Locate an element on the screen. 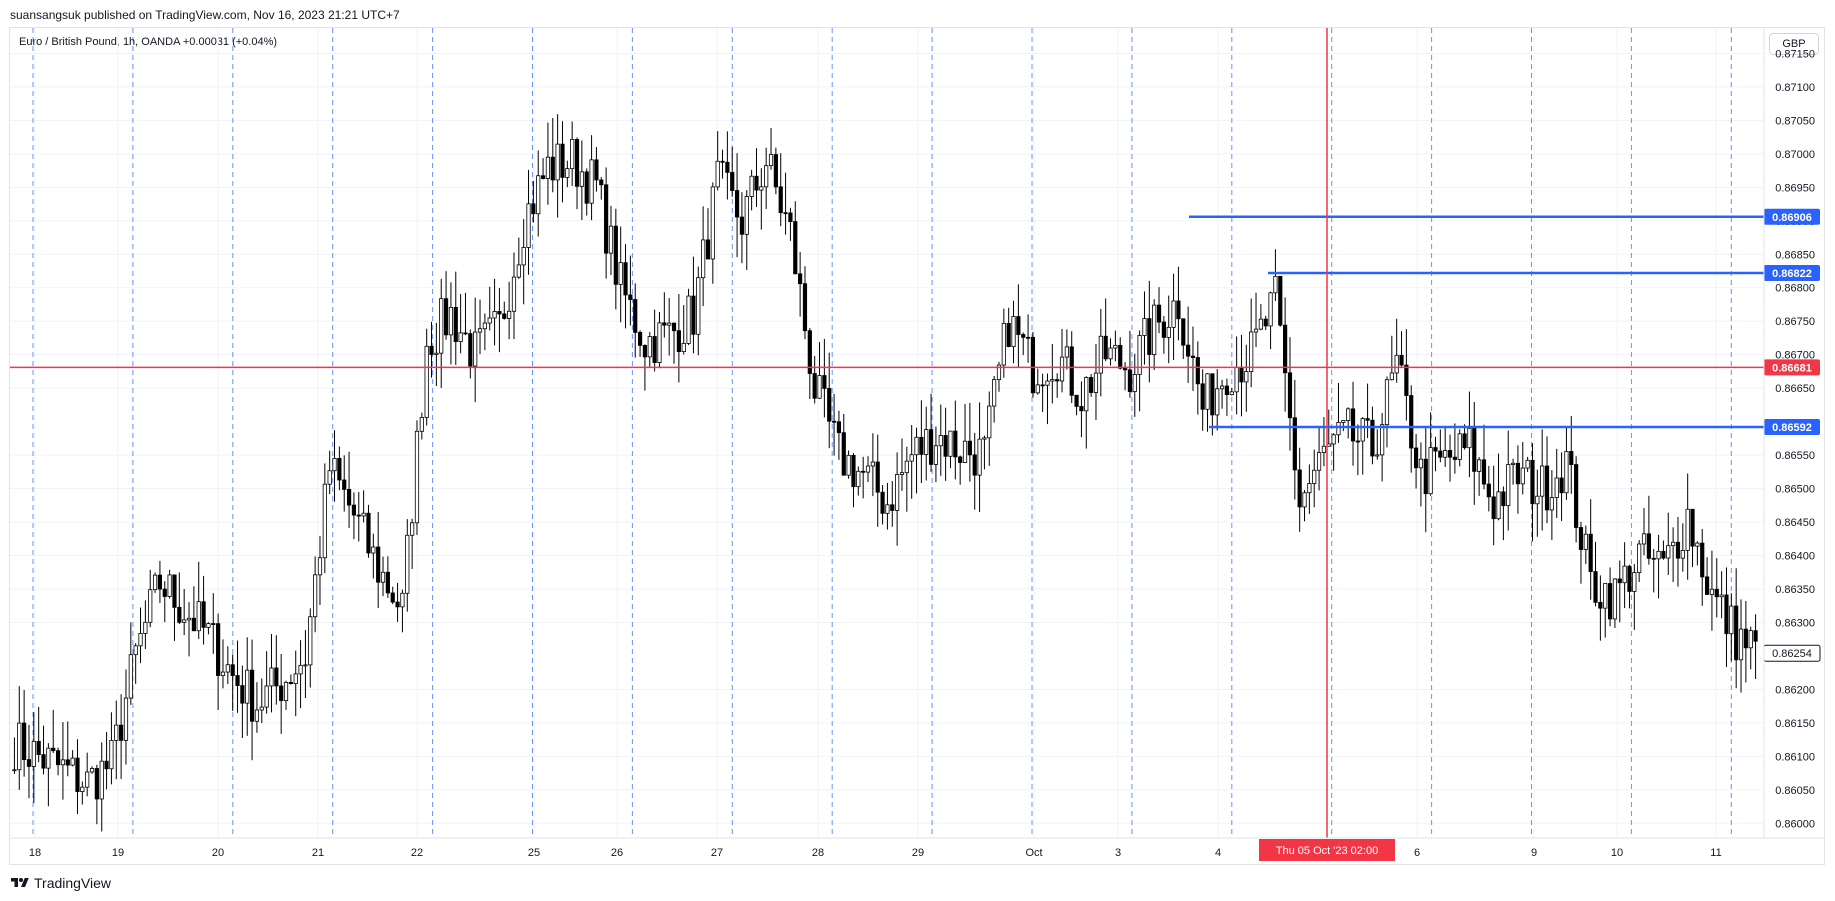  y-tick-label: 0.86050 is located at coordinates (1795, 791).